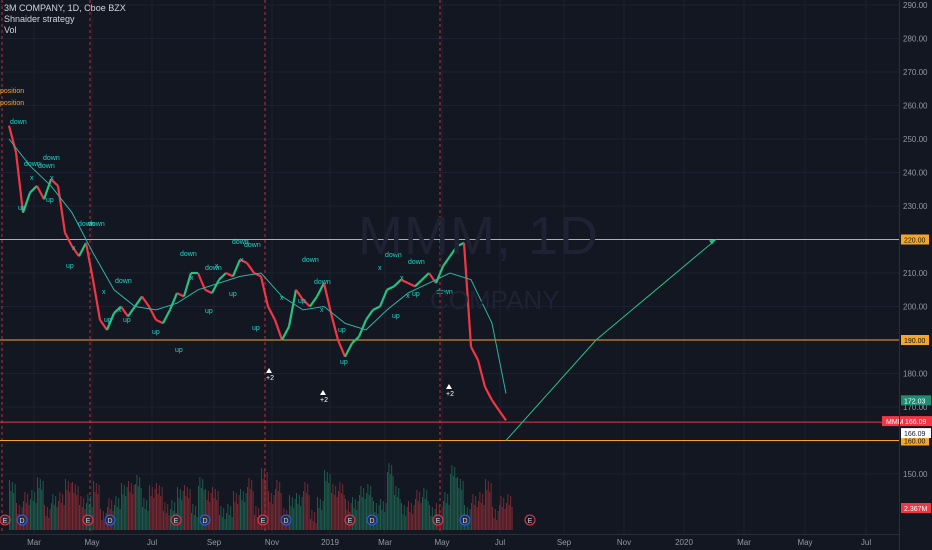 The image size is (932, 550). I want to click on price-tick-label: 280.00, so click(915, 39).